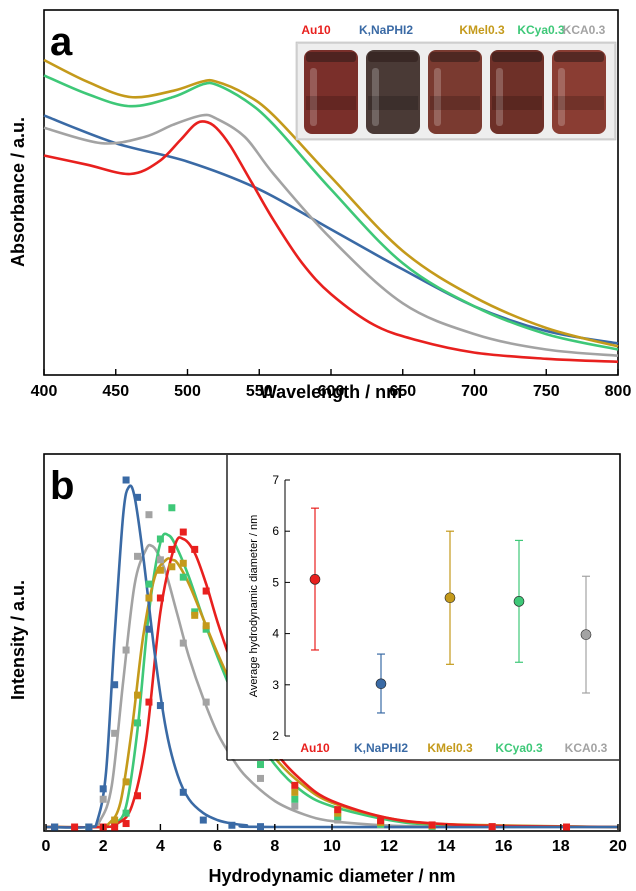 The height and width of the screenshot is (891, 636). I want to click on panel-b-x-axis-label: Hydrodynamic diameter / nm, so click(331, 876).